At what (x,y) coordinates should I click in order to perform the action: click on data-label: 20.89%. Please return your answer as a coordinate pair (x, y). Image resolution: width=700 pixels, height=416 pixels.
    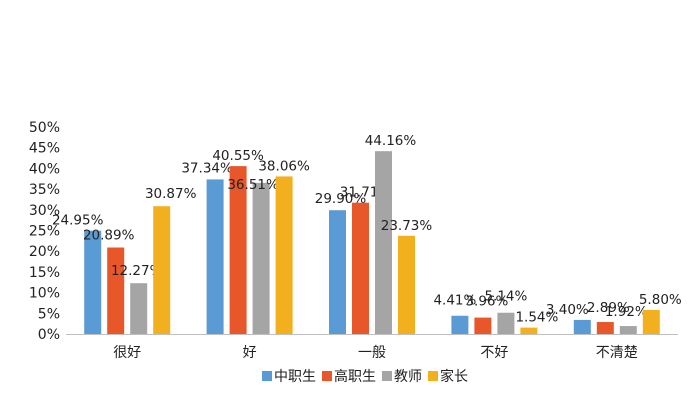
    Looking at the image, I should click on (109, 236).